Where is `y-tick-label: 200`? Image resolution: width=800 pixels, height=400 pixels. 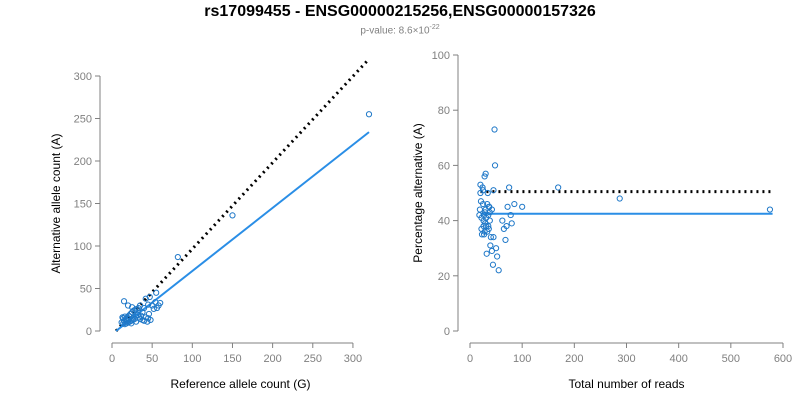
y-tick-label: 200 is located at coordinates (83, 162).